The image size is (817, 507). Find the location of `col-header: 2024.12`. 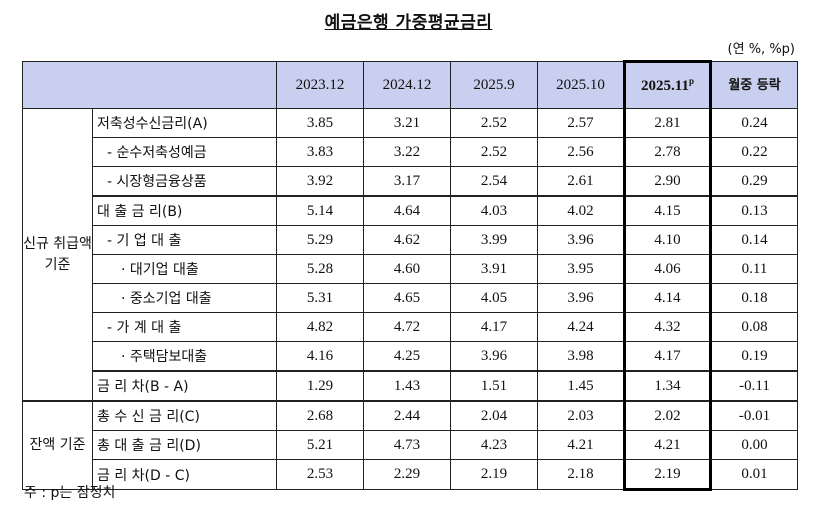

col-header: 2024.12 is located at coordinates (407, 85).